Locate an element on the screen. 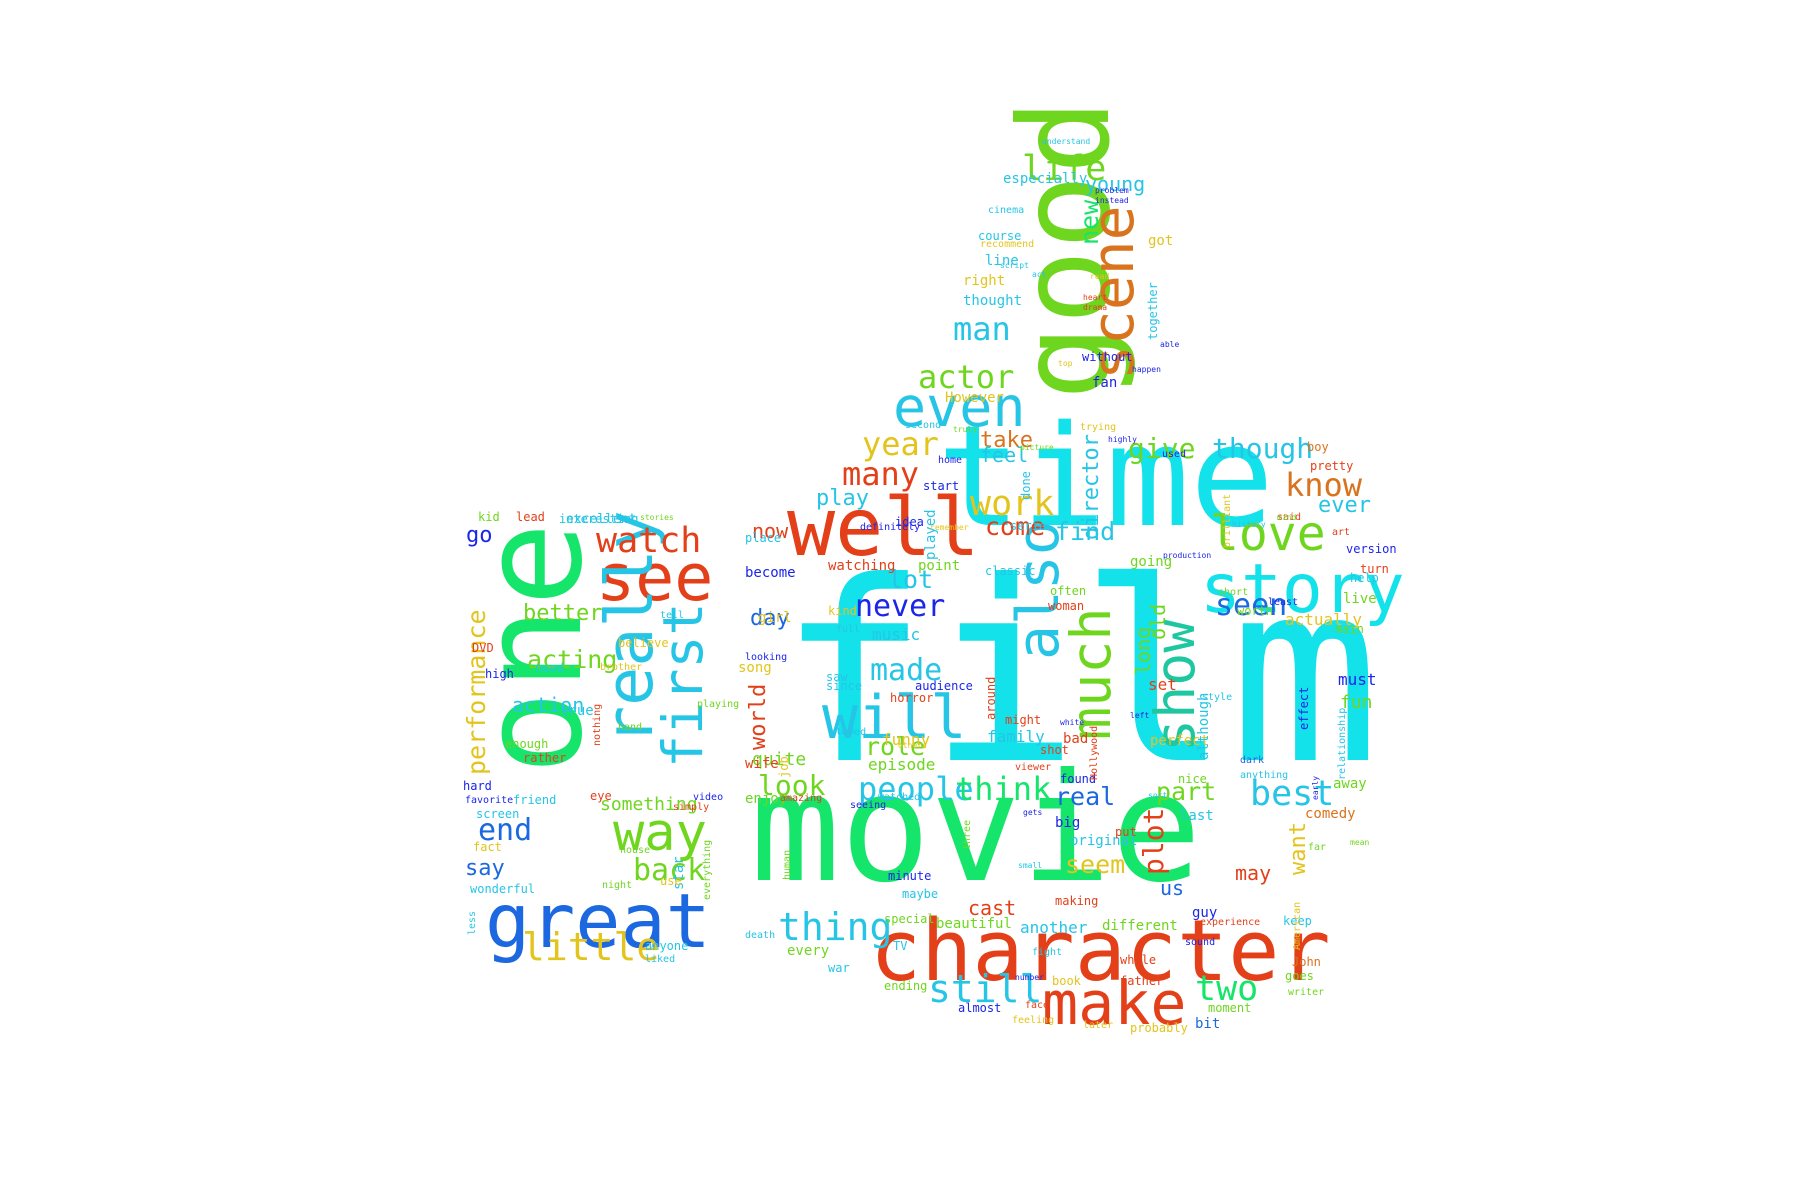 Image resolution: width=1800 pixels, height=1200 pixels. word-brilliant: brilliant is located at coordinates (1227, 521).